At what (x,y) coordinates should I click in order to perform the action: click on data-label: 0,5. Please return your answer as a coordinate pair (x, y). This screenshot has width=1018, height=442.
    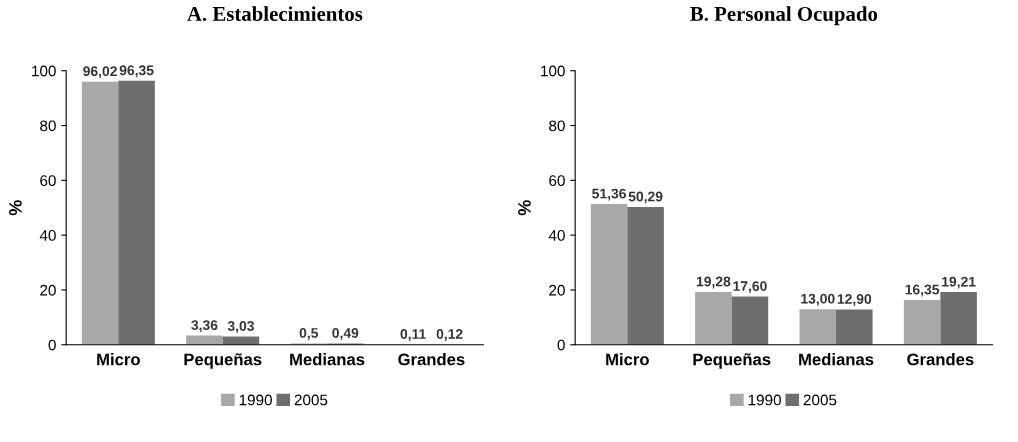
    Looking at the image, I should click on (309, 334).